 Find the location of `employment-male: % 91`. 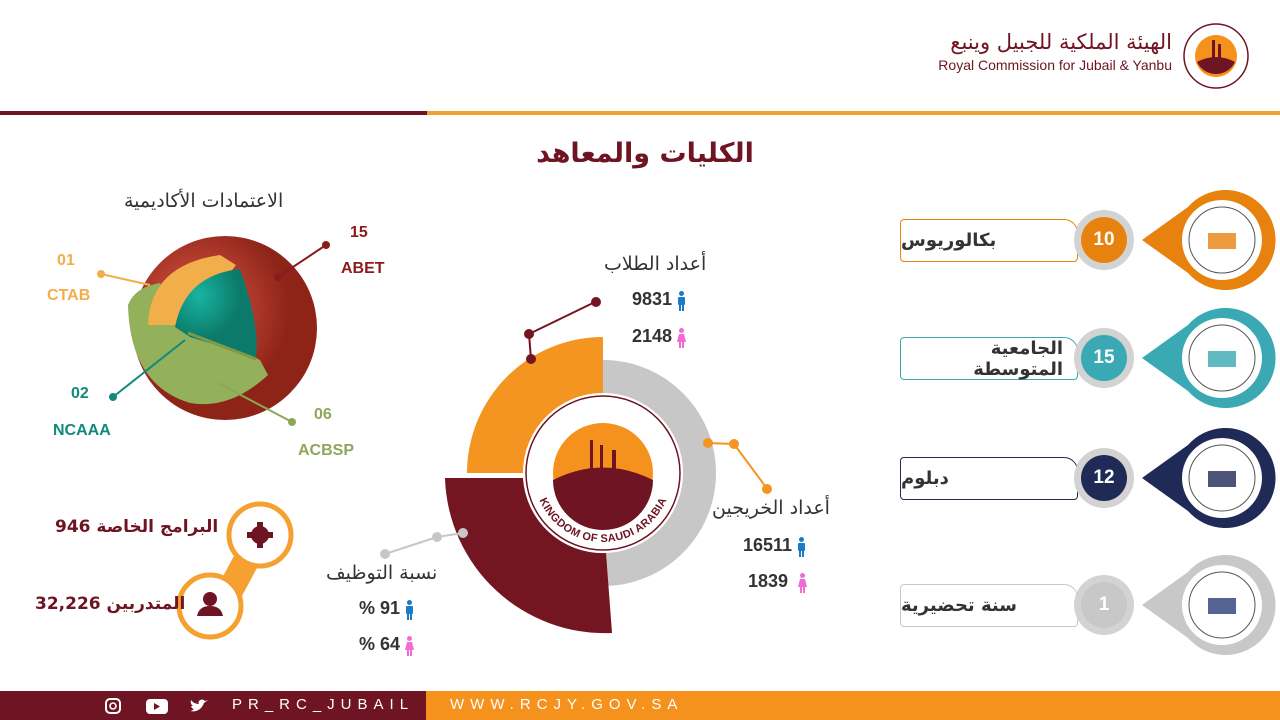

employment-male: % 91 is located at coordinates (380, 608).